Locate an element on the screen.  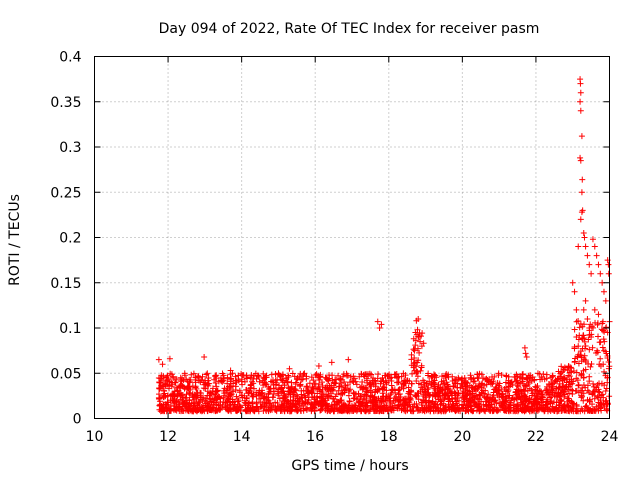
y-tick-label: 0.25 is located at coordinates (65, 193).